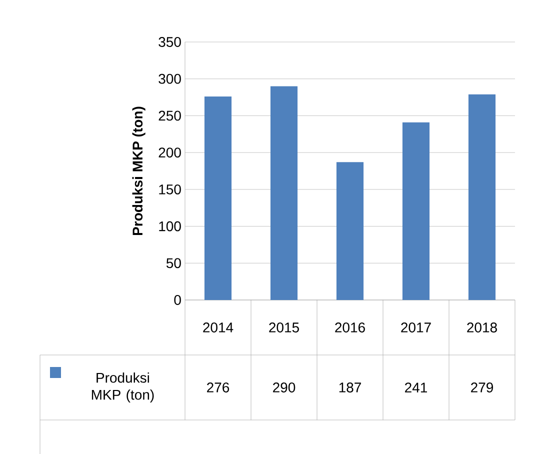  Describe the element at coordinates (170, 189) in the screenshot. I see `y-tick-label: 150` at that location.